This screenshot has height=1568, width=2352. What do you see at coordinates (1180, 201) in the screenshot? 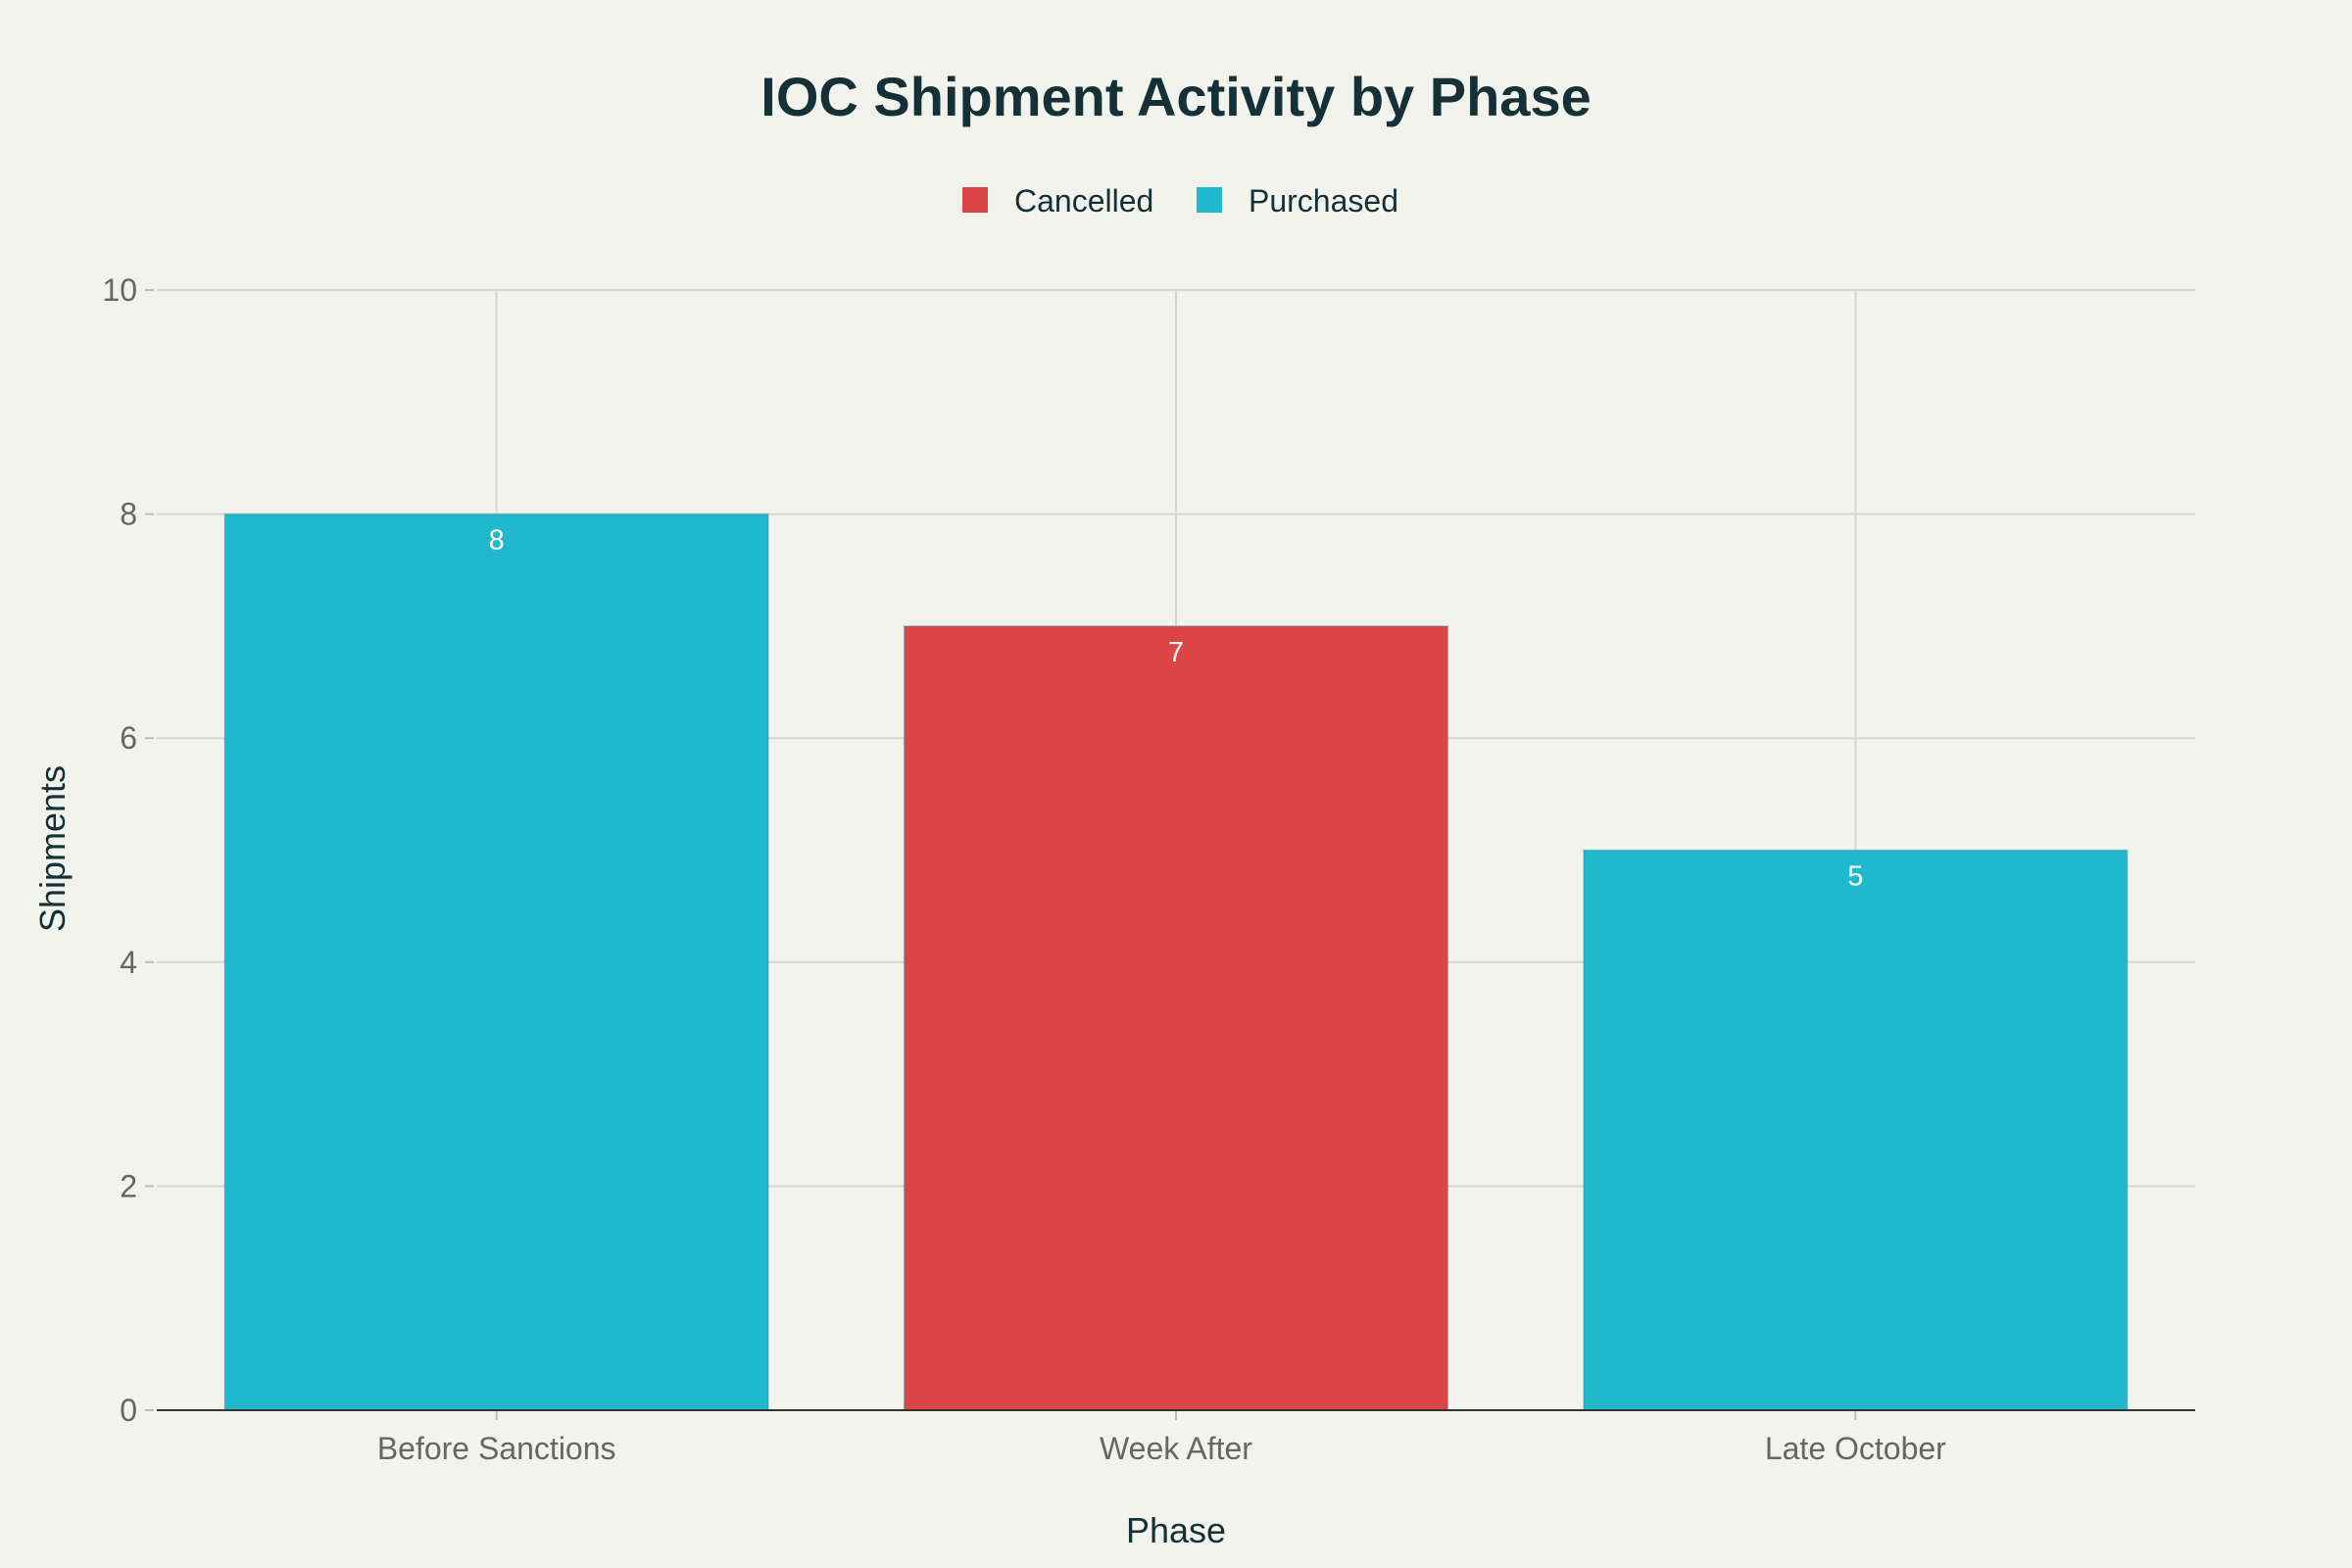
I see `legend: Cancelled Purchased` at bounding box center [1180, 201].